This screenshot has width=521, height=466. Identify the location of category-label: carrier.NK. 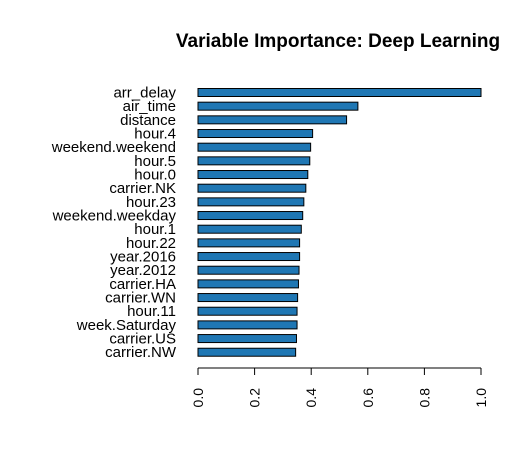
(142, 188).